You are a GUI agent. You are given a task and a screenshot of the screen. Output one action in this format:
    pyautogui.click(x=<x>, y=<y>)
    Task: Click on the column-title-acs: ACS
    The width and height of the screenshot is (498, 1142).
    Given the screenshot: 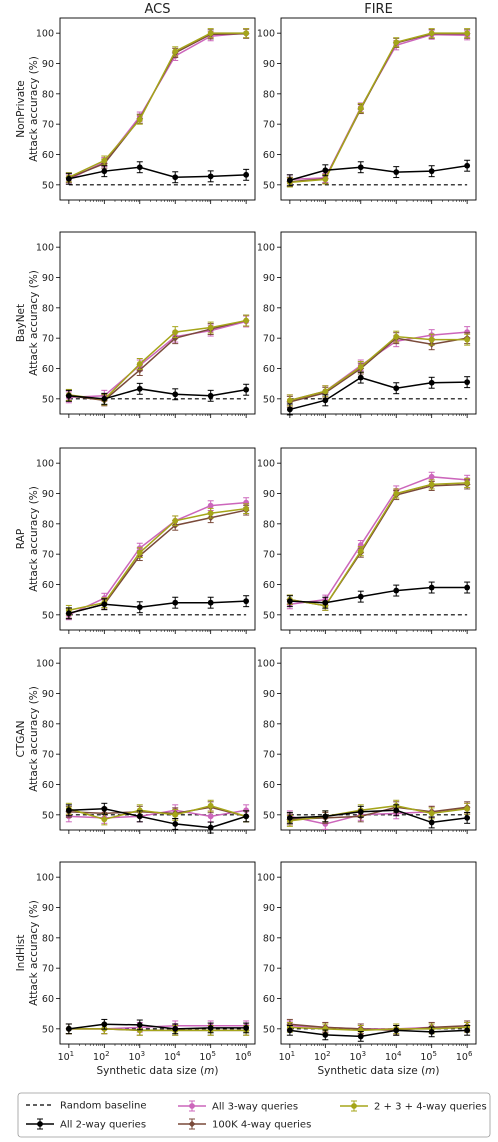 What is the action you would take?
    pyautogui.click(x=158, y=9)
    